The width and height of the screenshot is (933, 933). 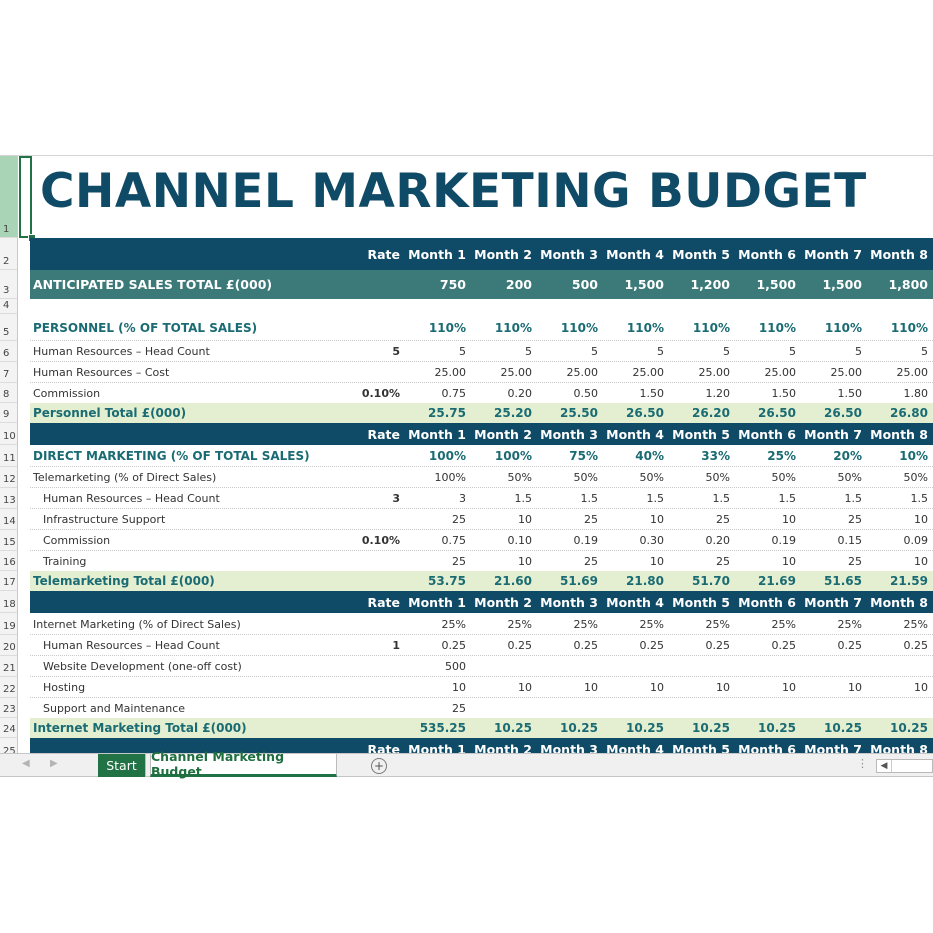 I want to click on anticipated-m7: 1,500, so click(x=842, y=284).